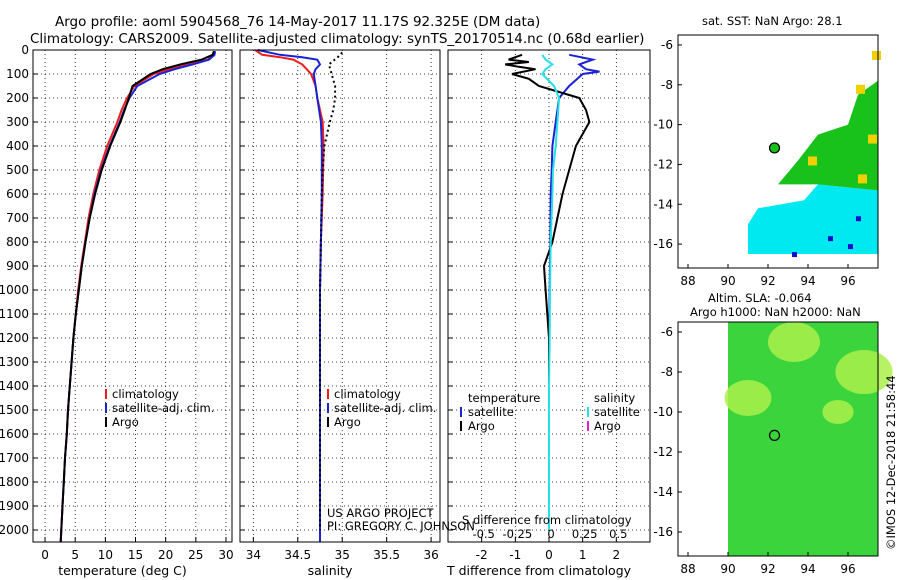 The width and height of the screenshot is (900, 580). I want to click on y-tick-label: 2000, so click(14, 530).